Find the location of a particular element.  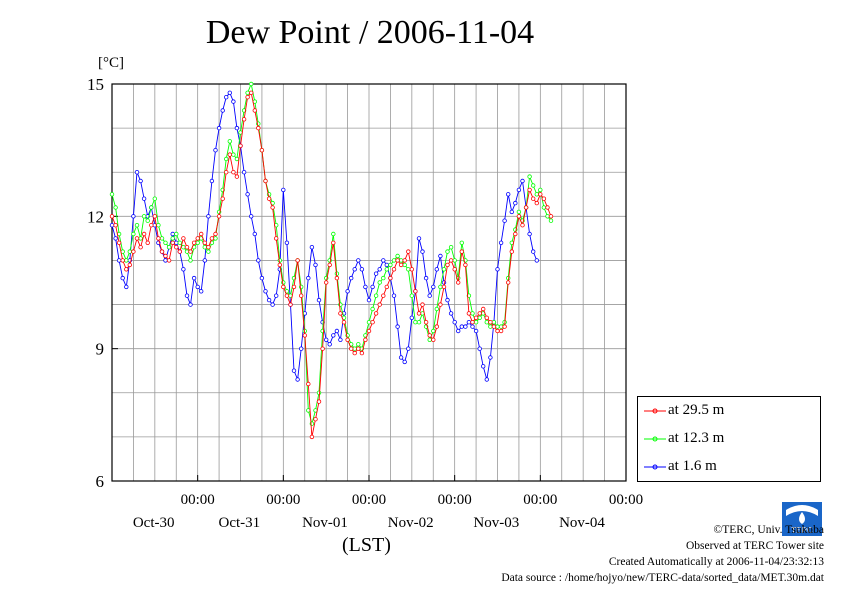

y-tick-label: 9 is located at coordinates (100, 349).